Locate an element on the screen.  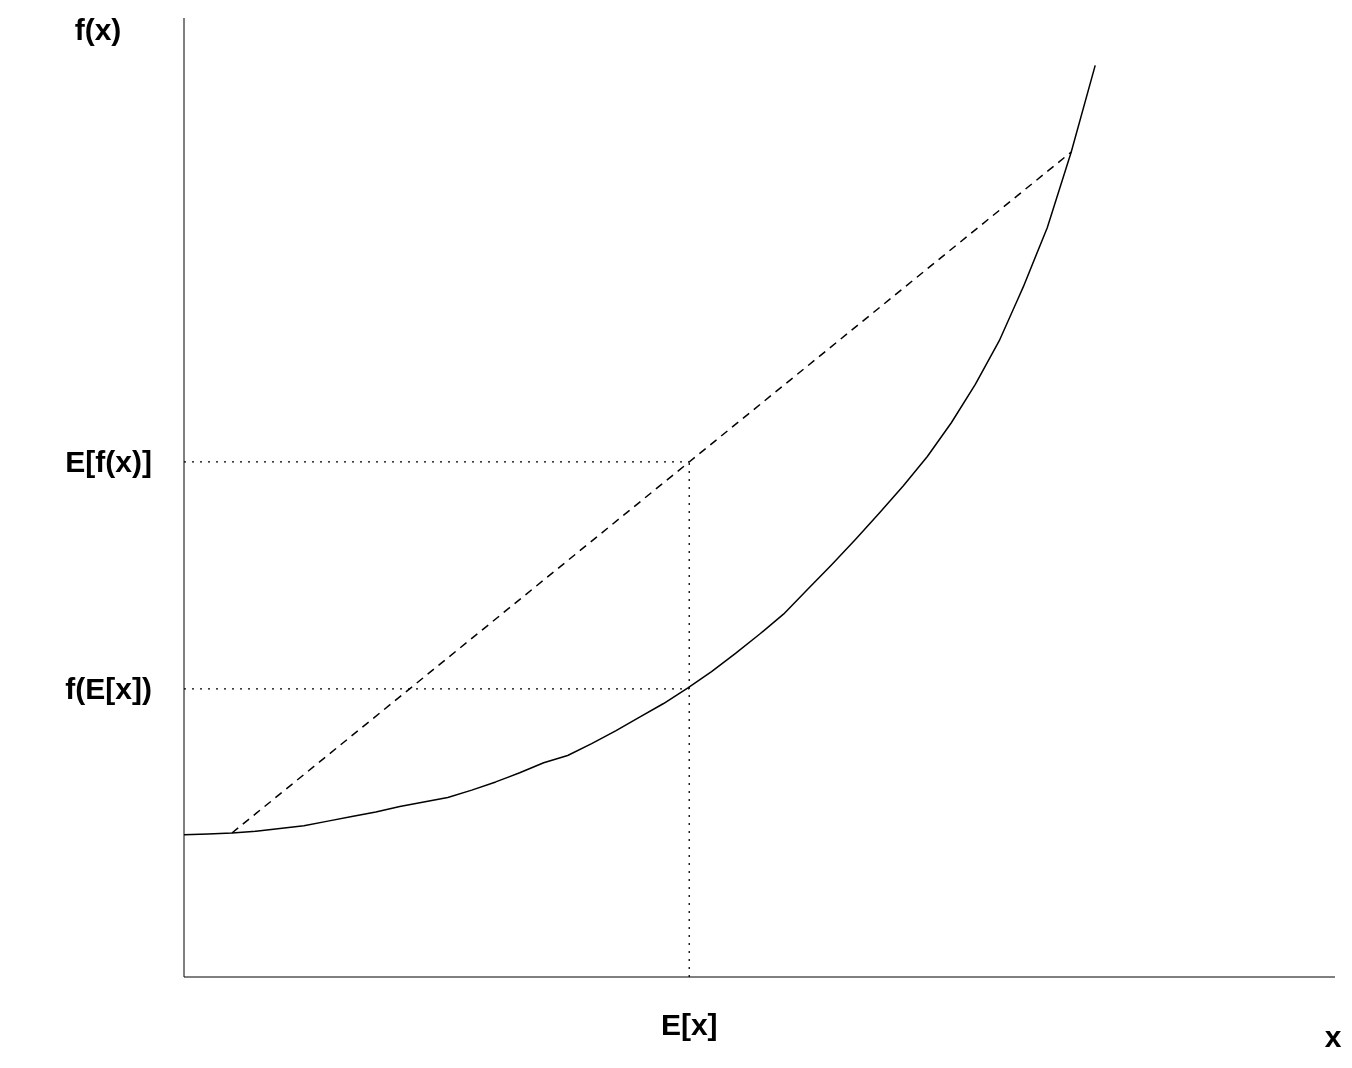
y-axis-title: f(x) is located at coordinates (98, 29).